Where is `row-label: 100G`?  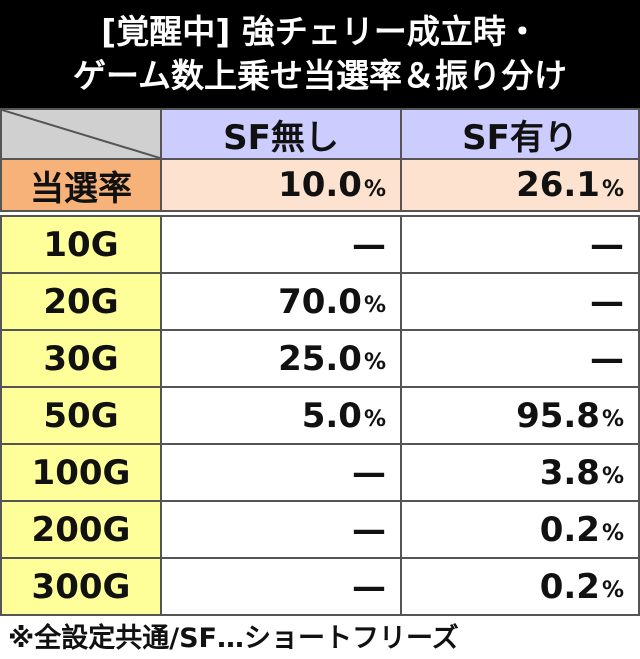 row-label: 100G is located at coordinates (81, 472).